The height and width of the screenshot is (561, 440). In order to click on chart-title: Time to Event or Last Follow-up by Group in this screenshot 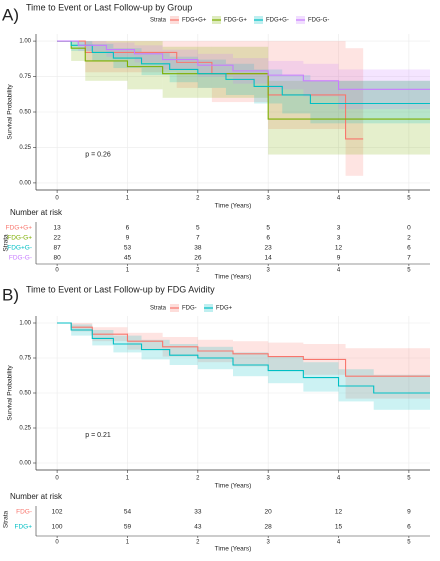, I will do `click(109, 7)`.